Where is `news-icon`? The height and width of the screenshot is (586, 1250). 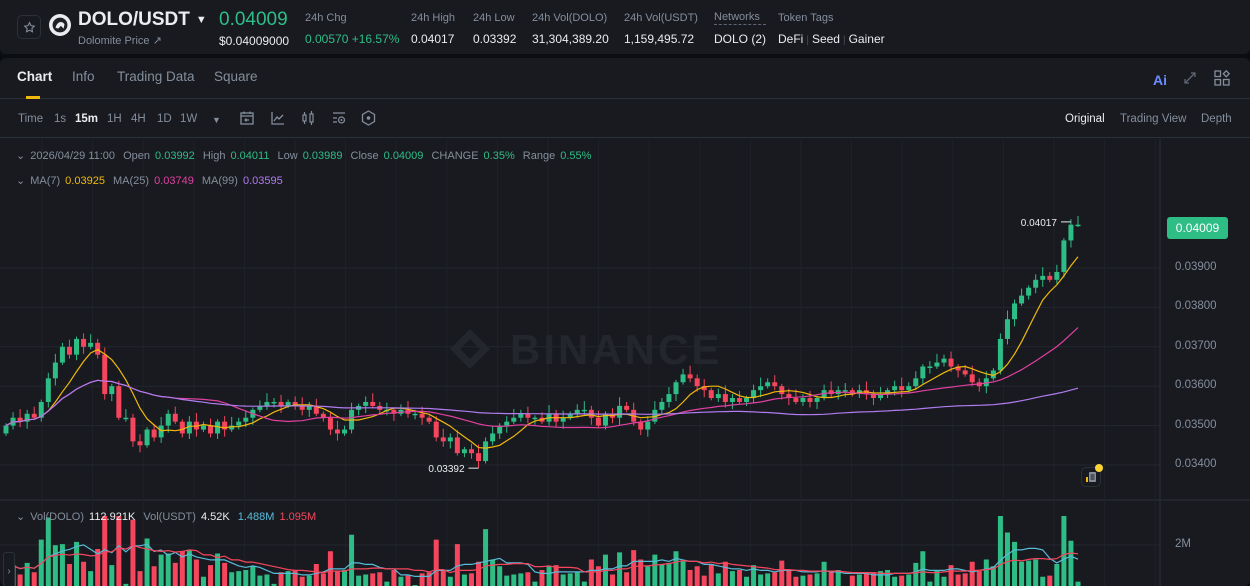
news-icon is located at coordinates (1091, 477).